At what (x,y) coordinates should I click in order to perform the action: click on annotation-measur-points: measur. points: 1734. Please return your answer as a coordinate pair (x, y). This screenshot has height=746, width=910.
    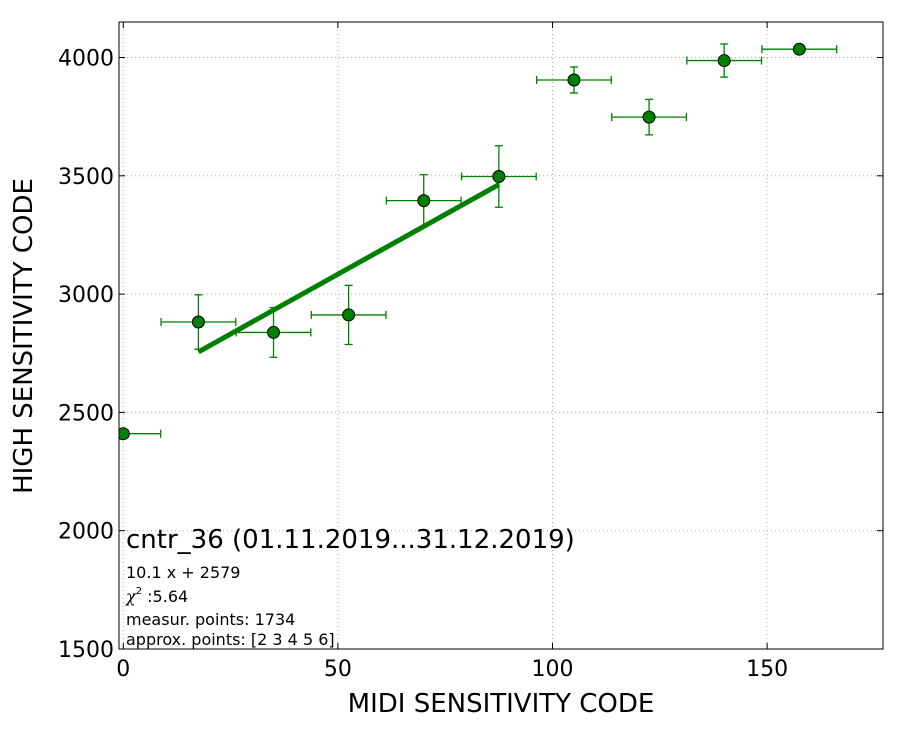
    Looking at the image, I should click on (210, 619).